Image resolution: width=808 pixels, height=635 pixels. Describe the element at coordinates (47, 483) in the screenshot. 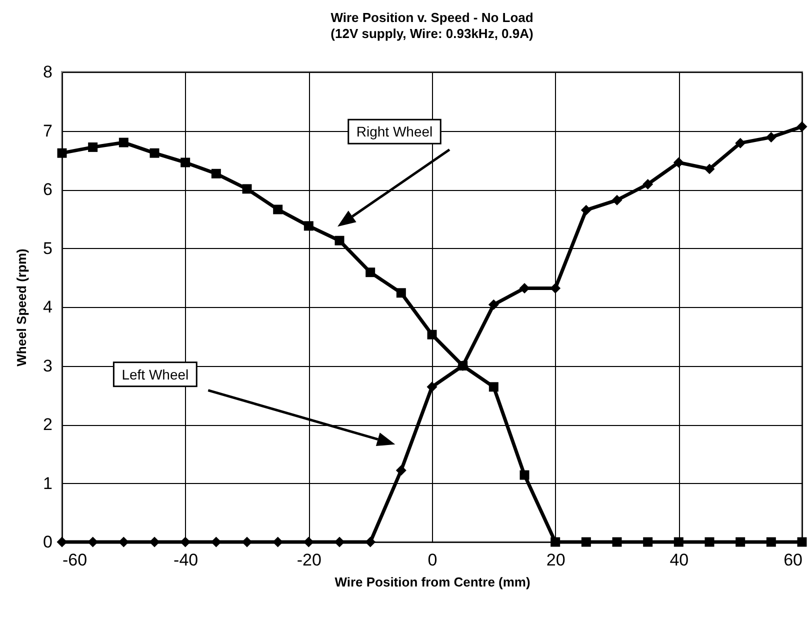

I see `y-tick-label: 1` at that location.